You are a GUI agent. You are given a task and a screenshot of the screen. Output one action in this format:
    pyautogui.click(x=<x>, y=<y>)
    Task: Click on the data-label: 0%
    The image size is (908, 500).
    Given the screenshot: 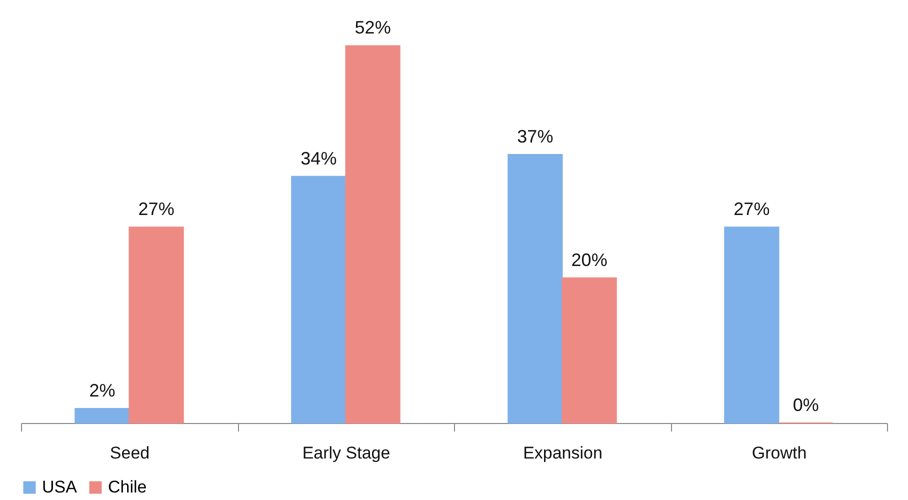 What is the action you would take?
    pyautogui.click(x=805, y=405)
    